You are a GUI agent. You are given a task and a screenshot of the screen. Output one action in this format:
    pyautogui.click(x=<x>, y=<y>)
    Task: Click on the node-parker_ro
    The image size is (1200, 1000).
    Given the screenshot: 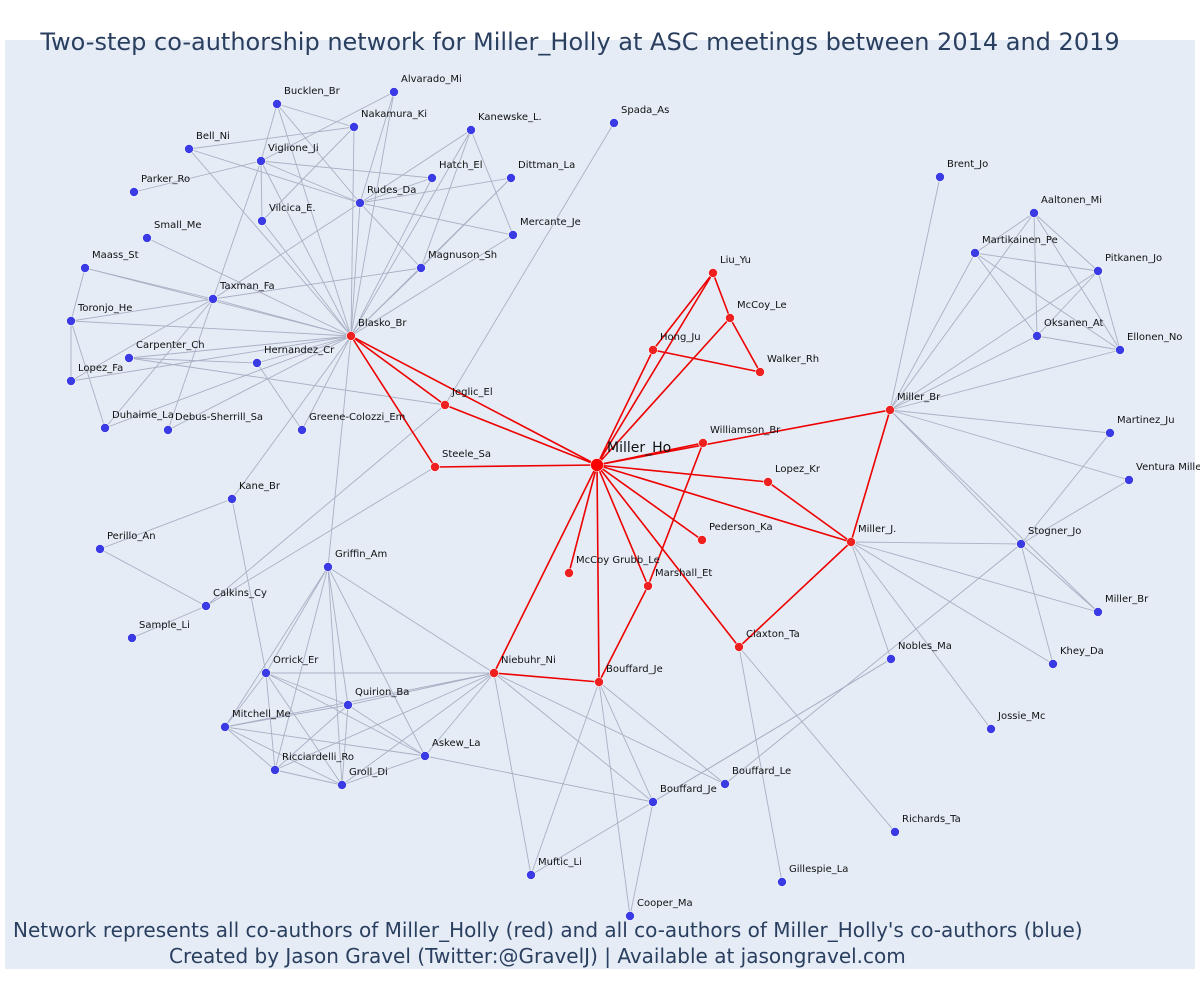 What is the action you would take?
    pyautogui.click(x=134, y=192)
    